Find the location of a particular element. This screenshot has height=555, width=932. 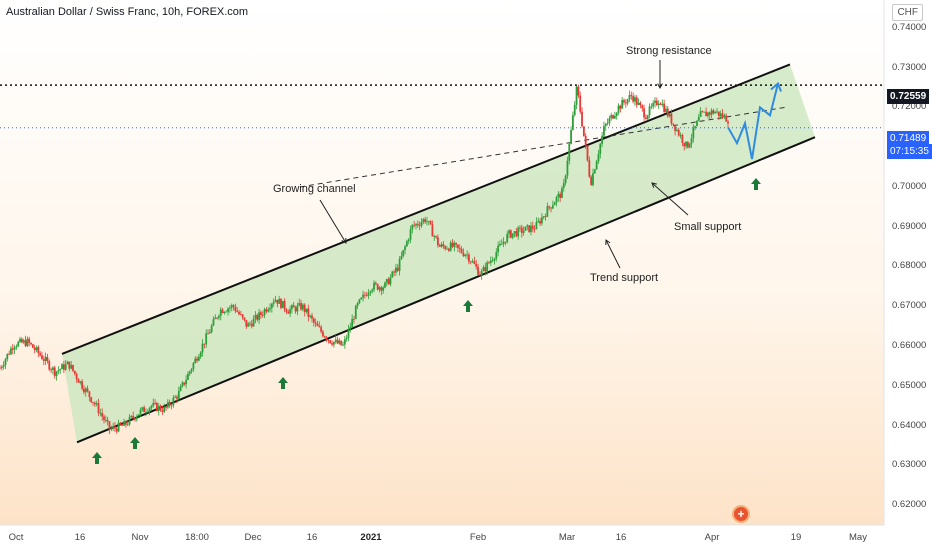

settings-badge-icon: + is located at coordinates (741, 514).